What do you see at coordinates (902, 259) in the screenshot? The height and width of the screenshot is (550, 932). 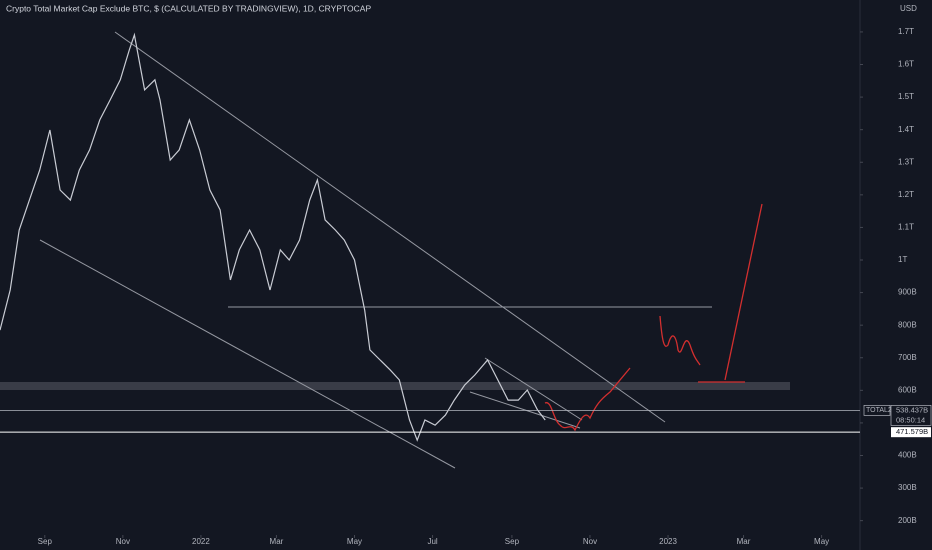 I see `y-tick-label: 1T` at bounding box center [902, 259].